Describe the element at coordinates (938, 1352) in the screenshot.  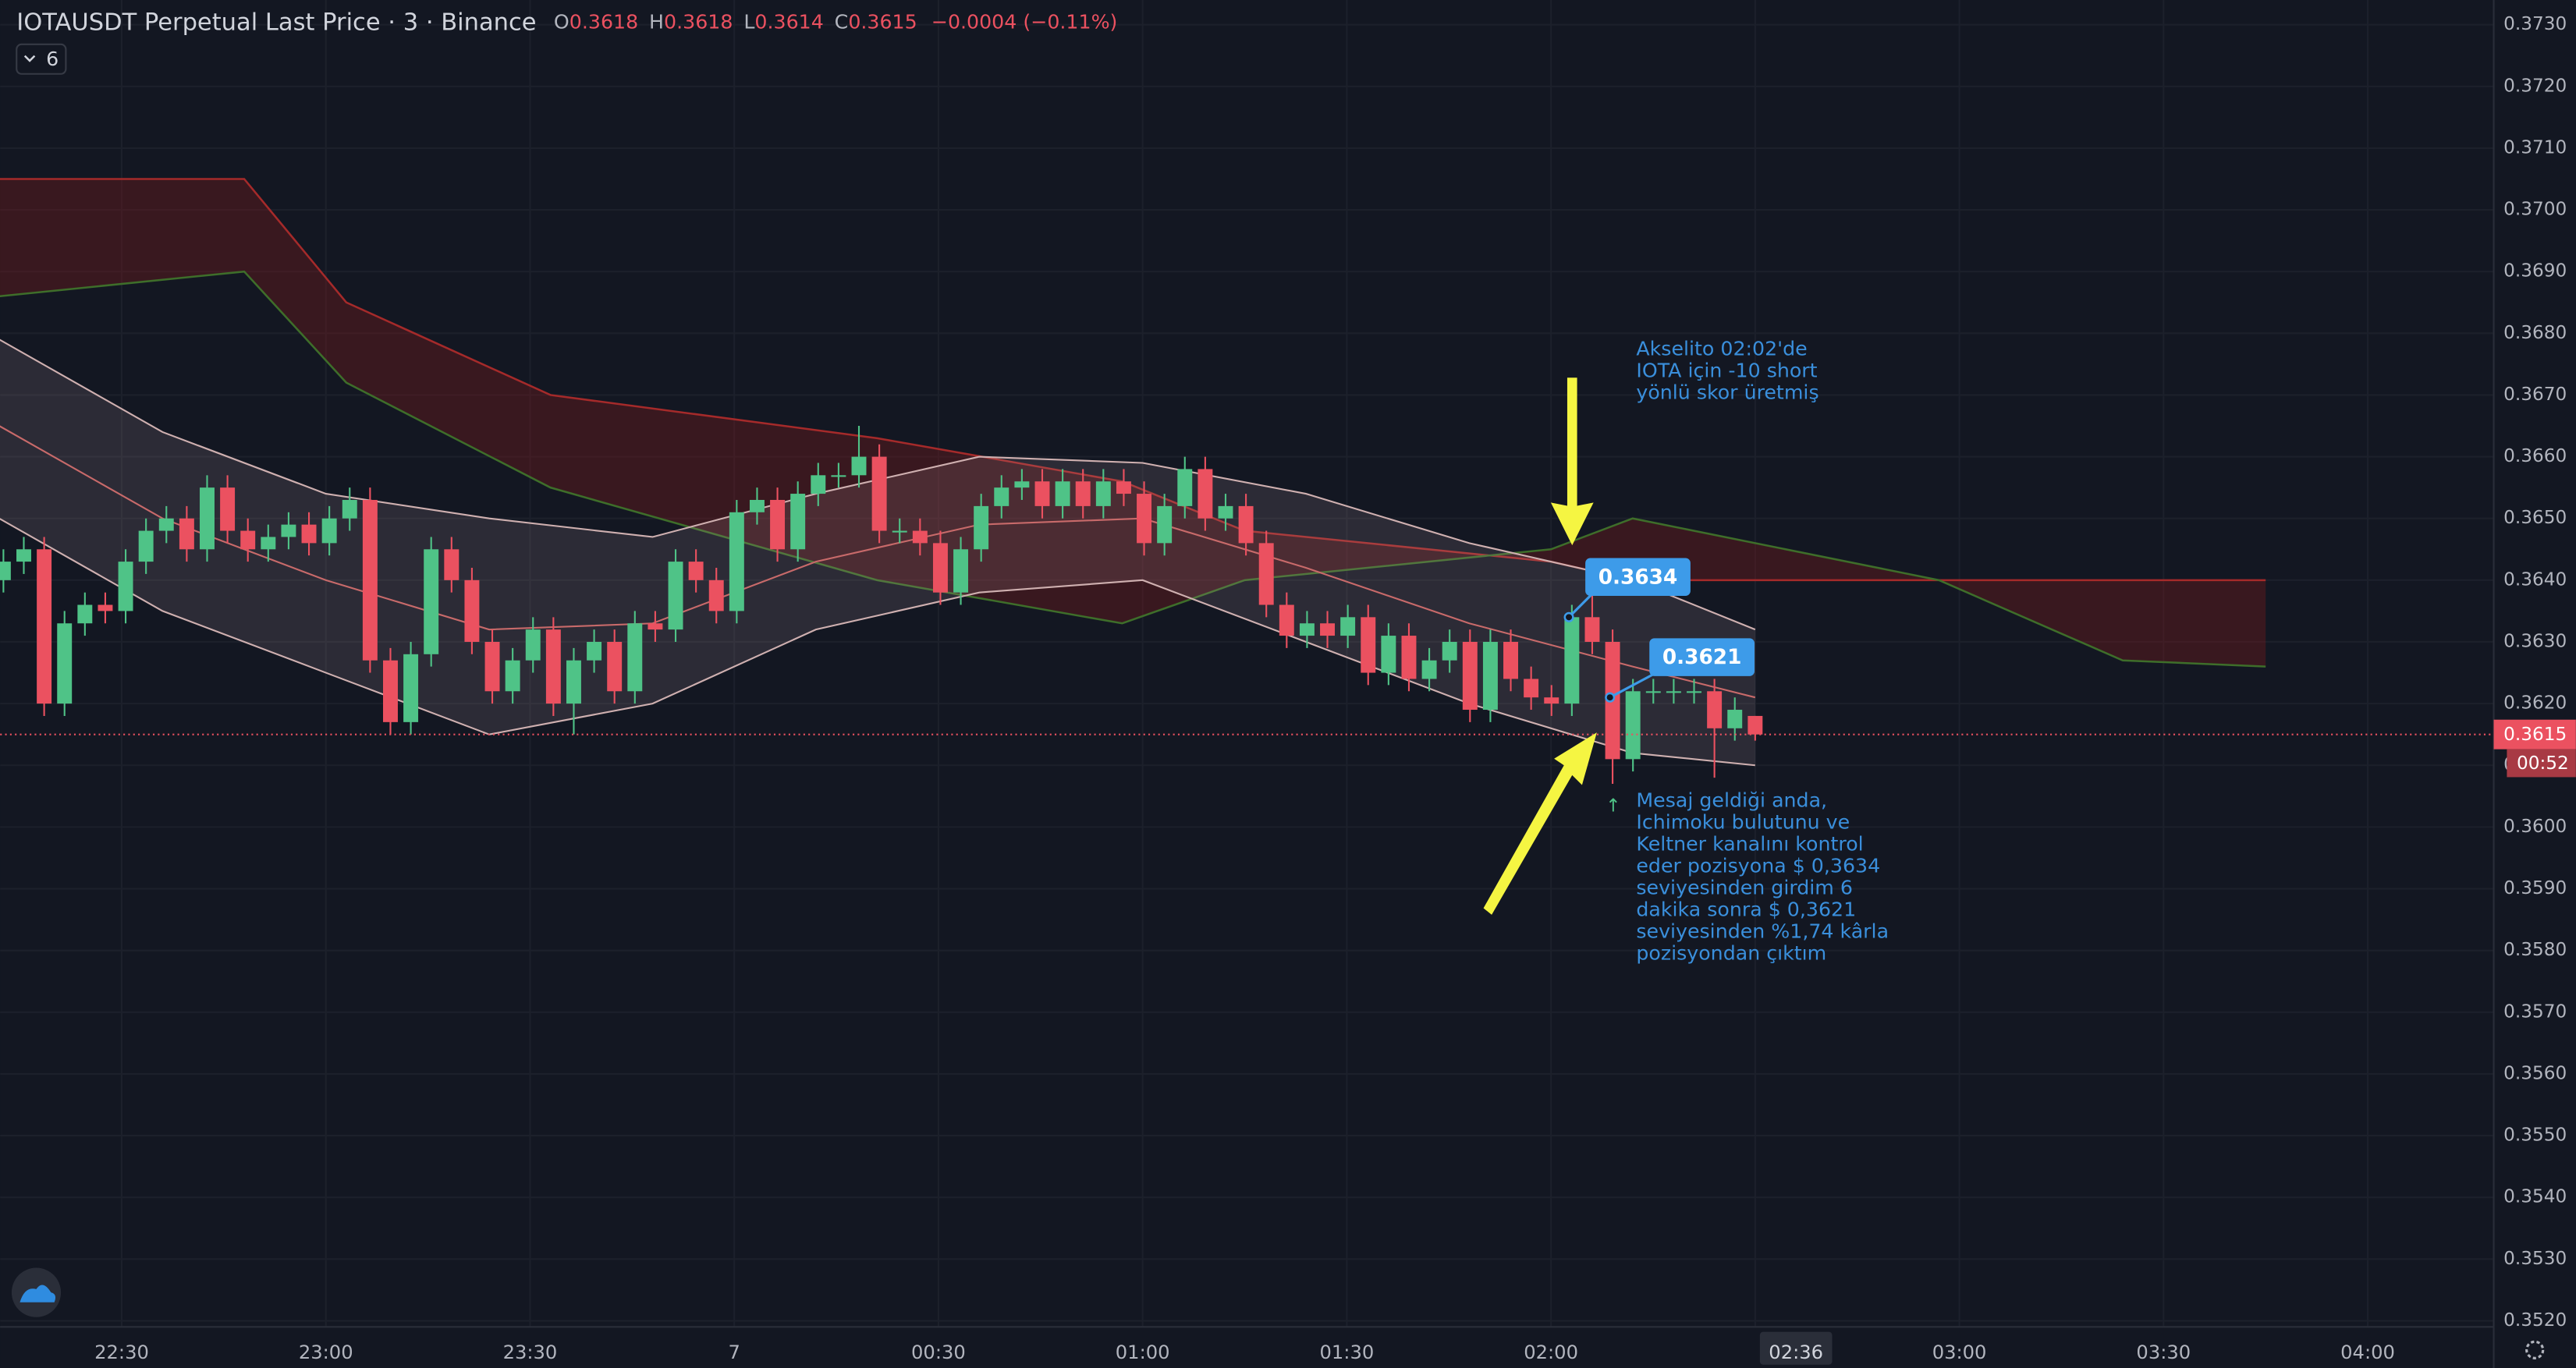
I see `x-tick-label: 00:30` at that location.